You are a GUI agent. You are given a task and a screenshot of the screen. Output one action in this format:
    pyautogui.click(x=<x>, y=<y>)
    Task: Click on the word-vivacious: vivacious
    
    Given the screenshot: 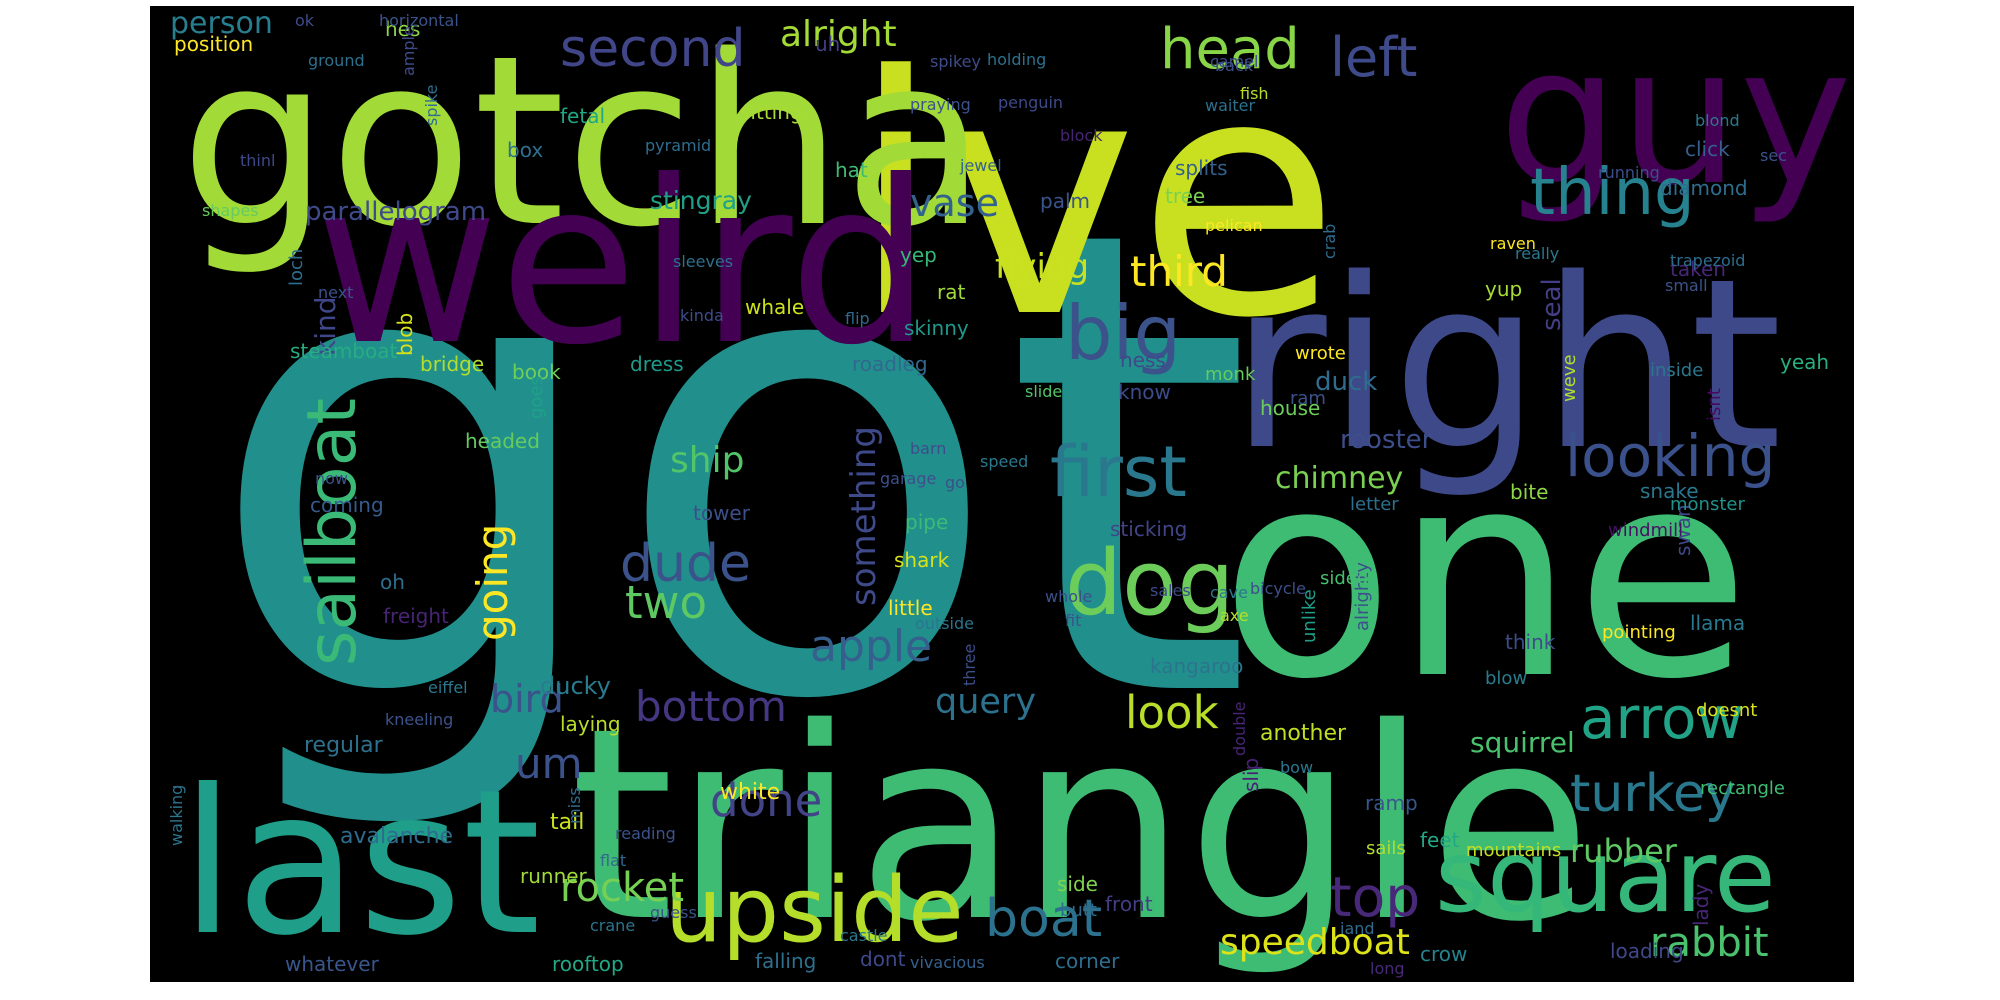 What is the action you would take?
    pyautogui.click(x=947, y=962)
    